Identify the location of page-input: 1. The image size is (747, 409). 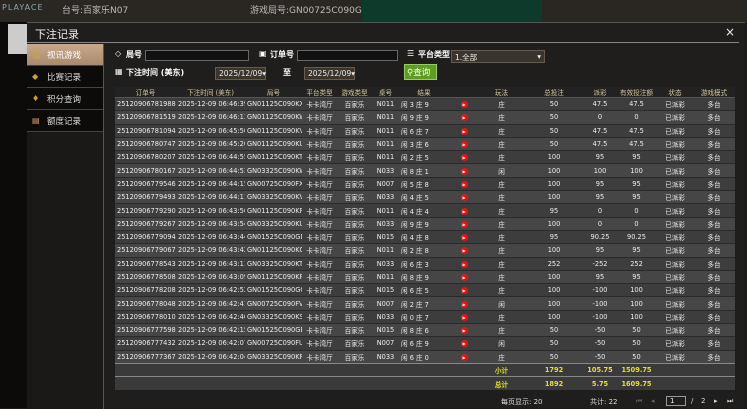
(676, 401).